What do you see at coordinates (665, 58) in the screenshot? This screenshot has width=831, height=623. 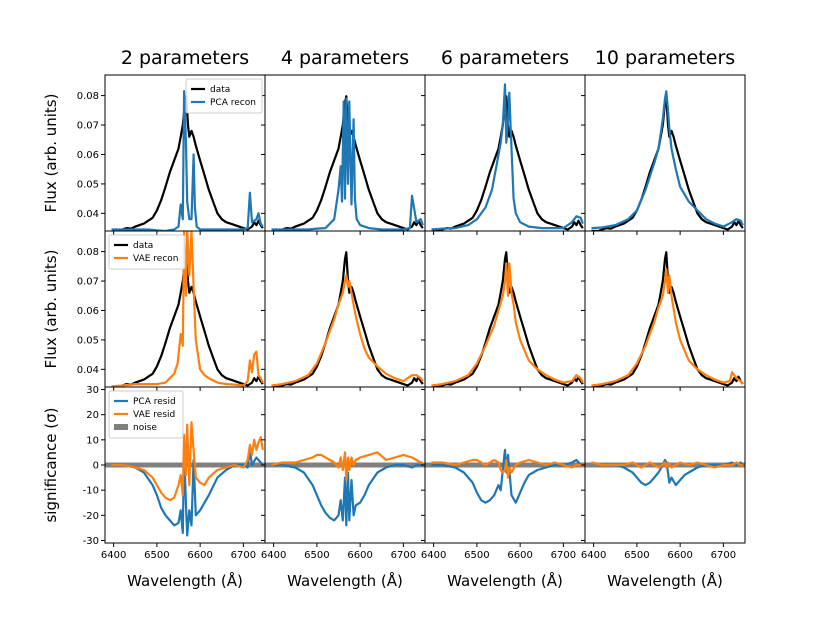 I see `column-title-3: 10 parameters` at bounding box center [665, 58].